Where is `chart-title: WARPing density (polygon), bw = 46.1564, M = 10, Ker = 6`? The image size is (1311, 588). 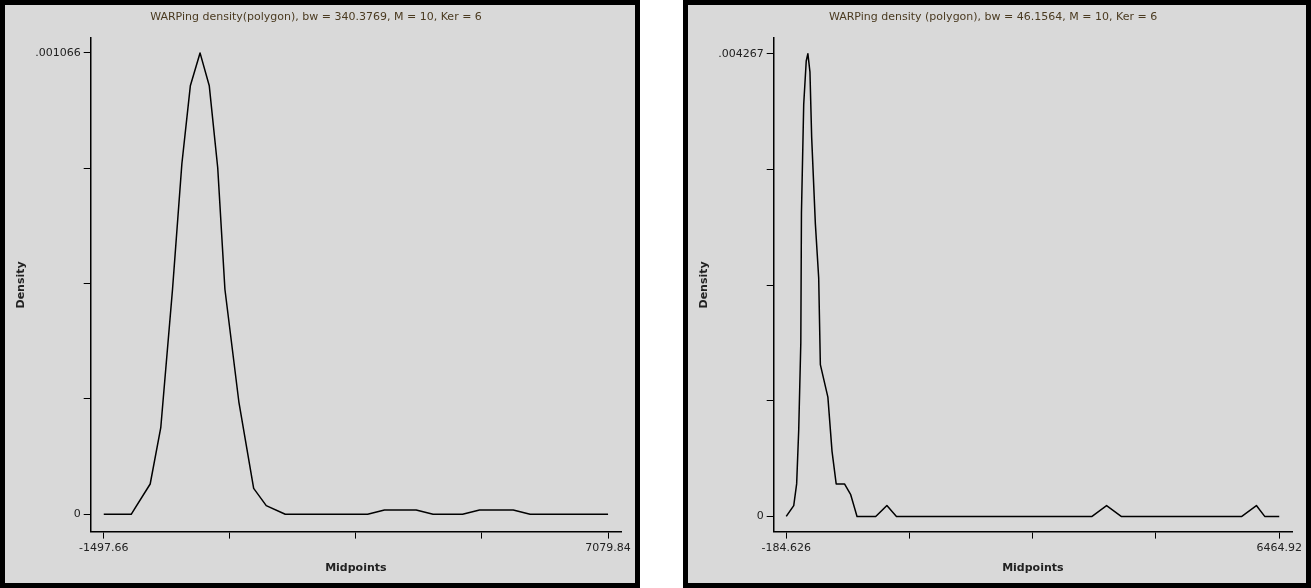 chart-title: WARPing density (polygon), bw = 46.1564, M = 10, Ker = 6 is located at coordinates (993, 17).